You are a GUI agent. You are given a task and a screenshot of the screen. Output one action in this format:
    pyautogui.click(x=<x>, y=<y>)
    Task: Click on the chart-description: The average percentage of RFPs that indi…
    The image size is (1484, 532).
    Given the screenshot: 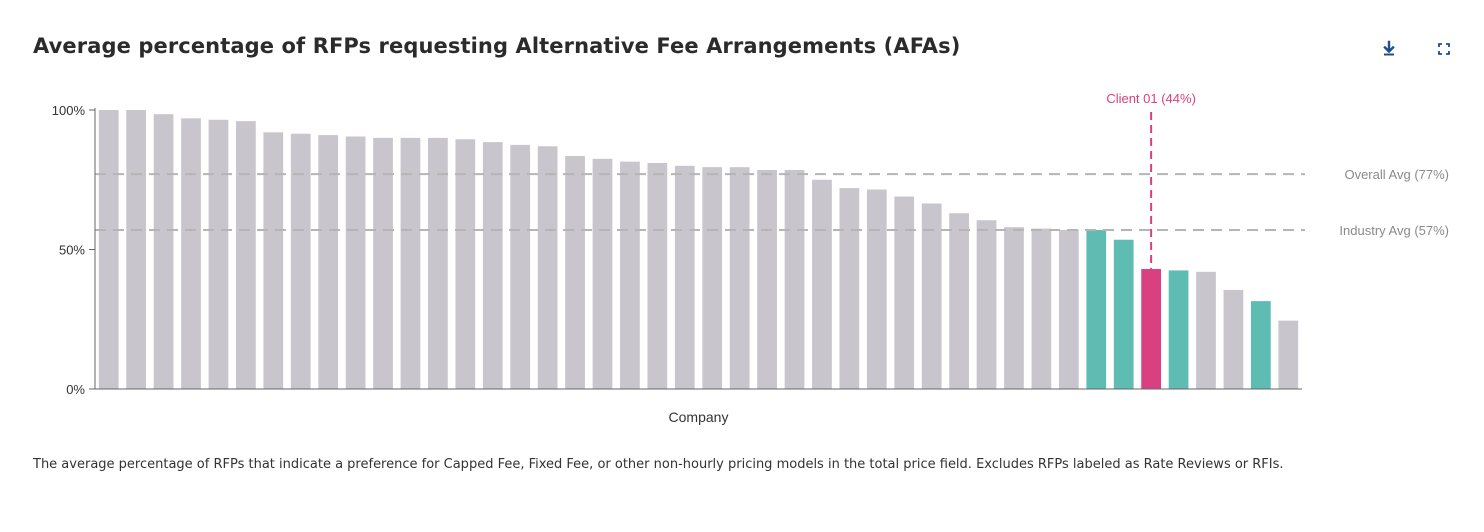 What is the action you would take?
    pyautogui.click(x=658, y=464)
    